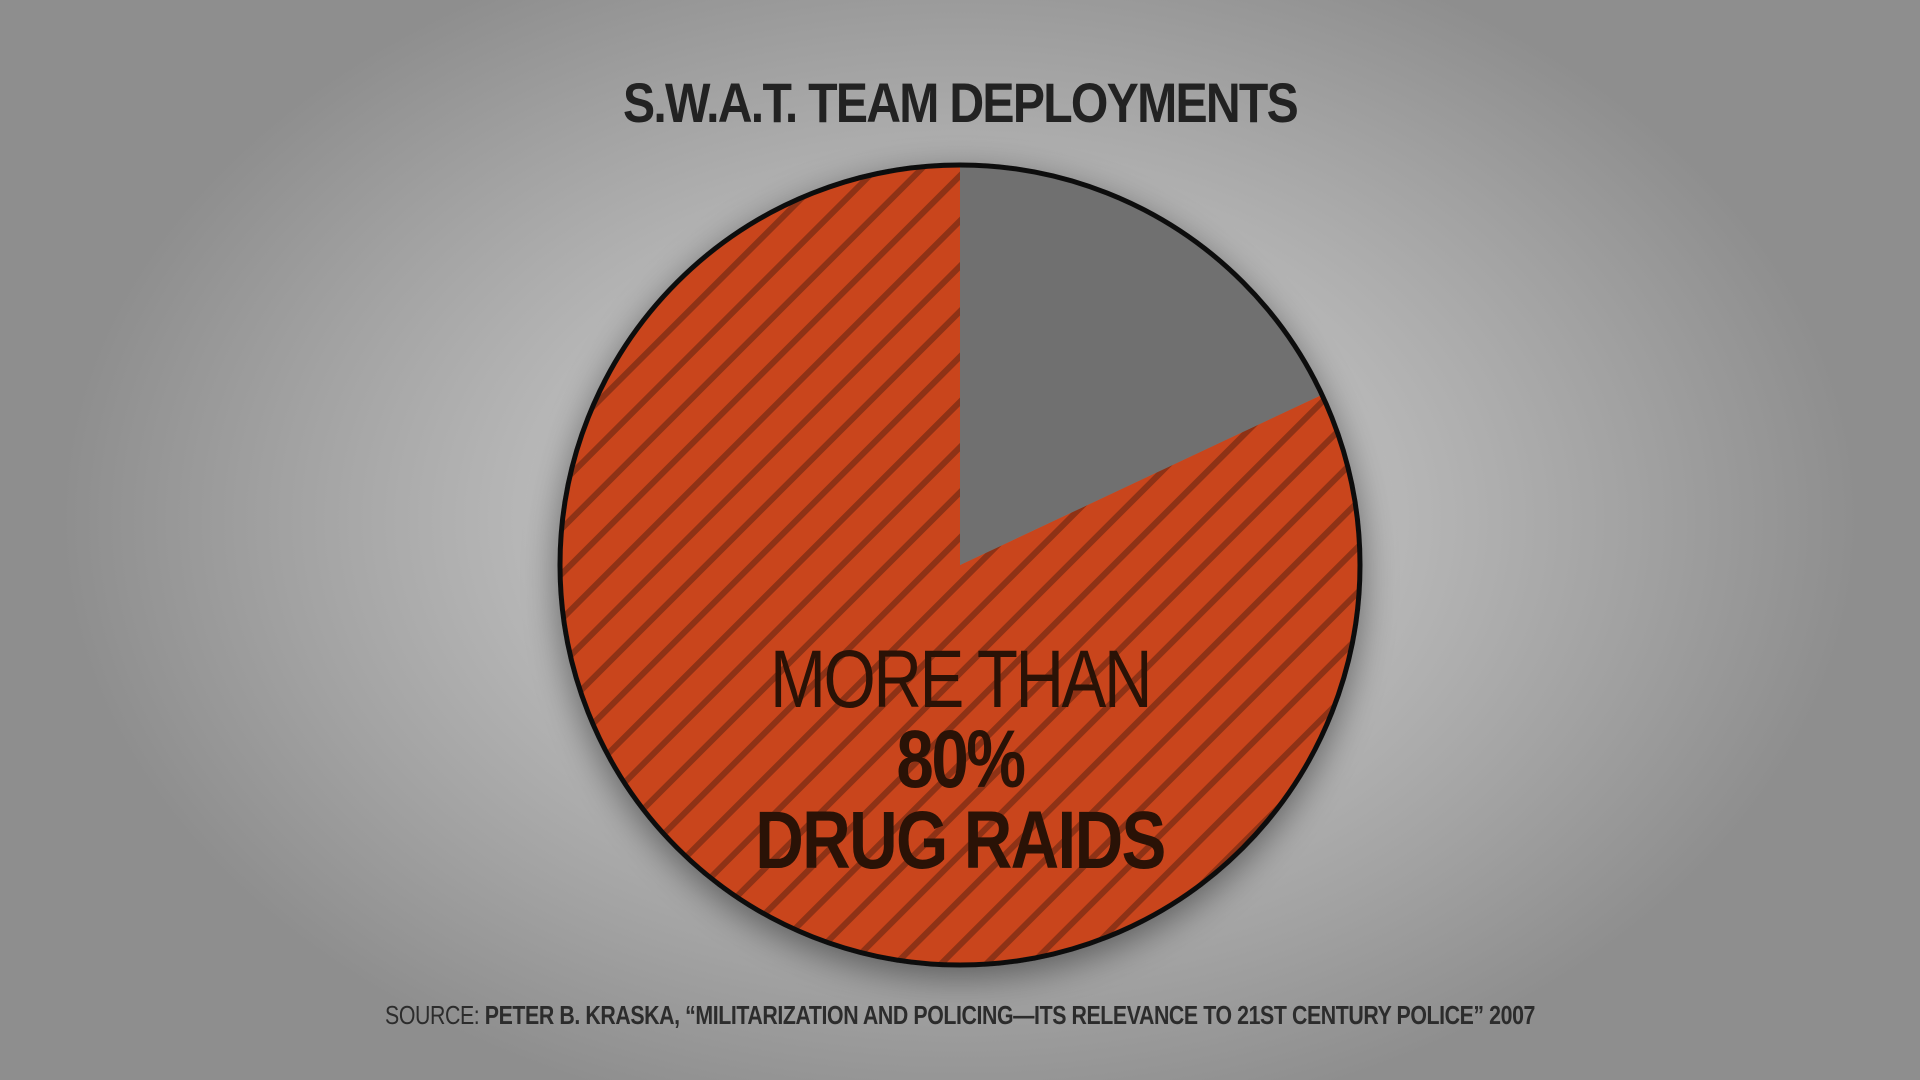 The height and width of the screenshot is (1080, 1920). I want to click on slice-label-percent: 80%, so click(961, 760).